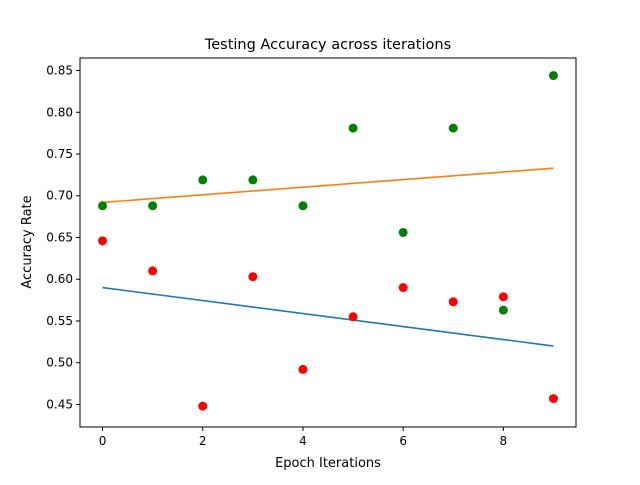 The image size is (640, 485). I want to click on x-axis-label: Epoch Iterations, so click(328, 463).